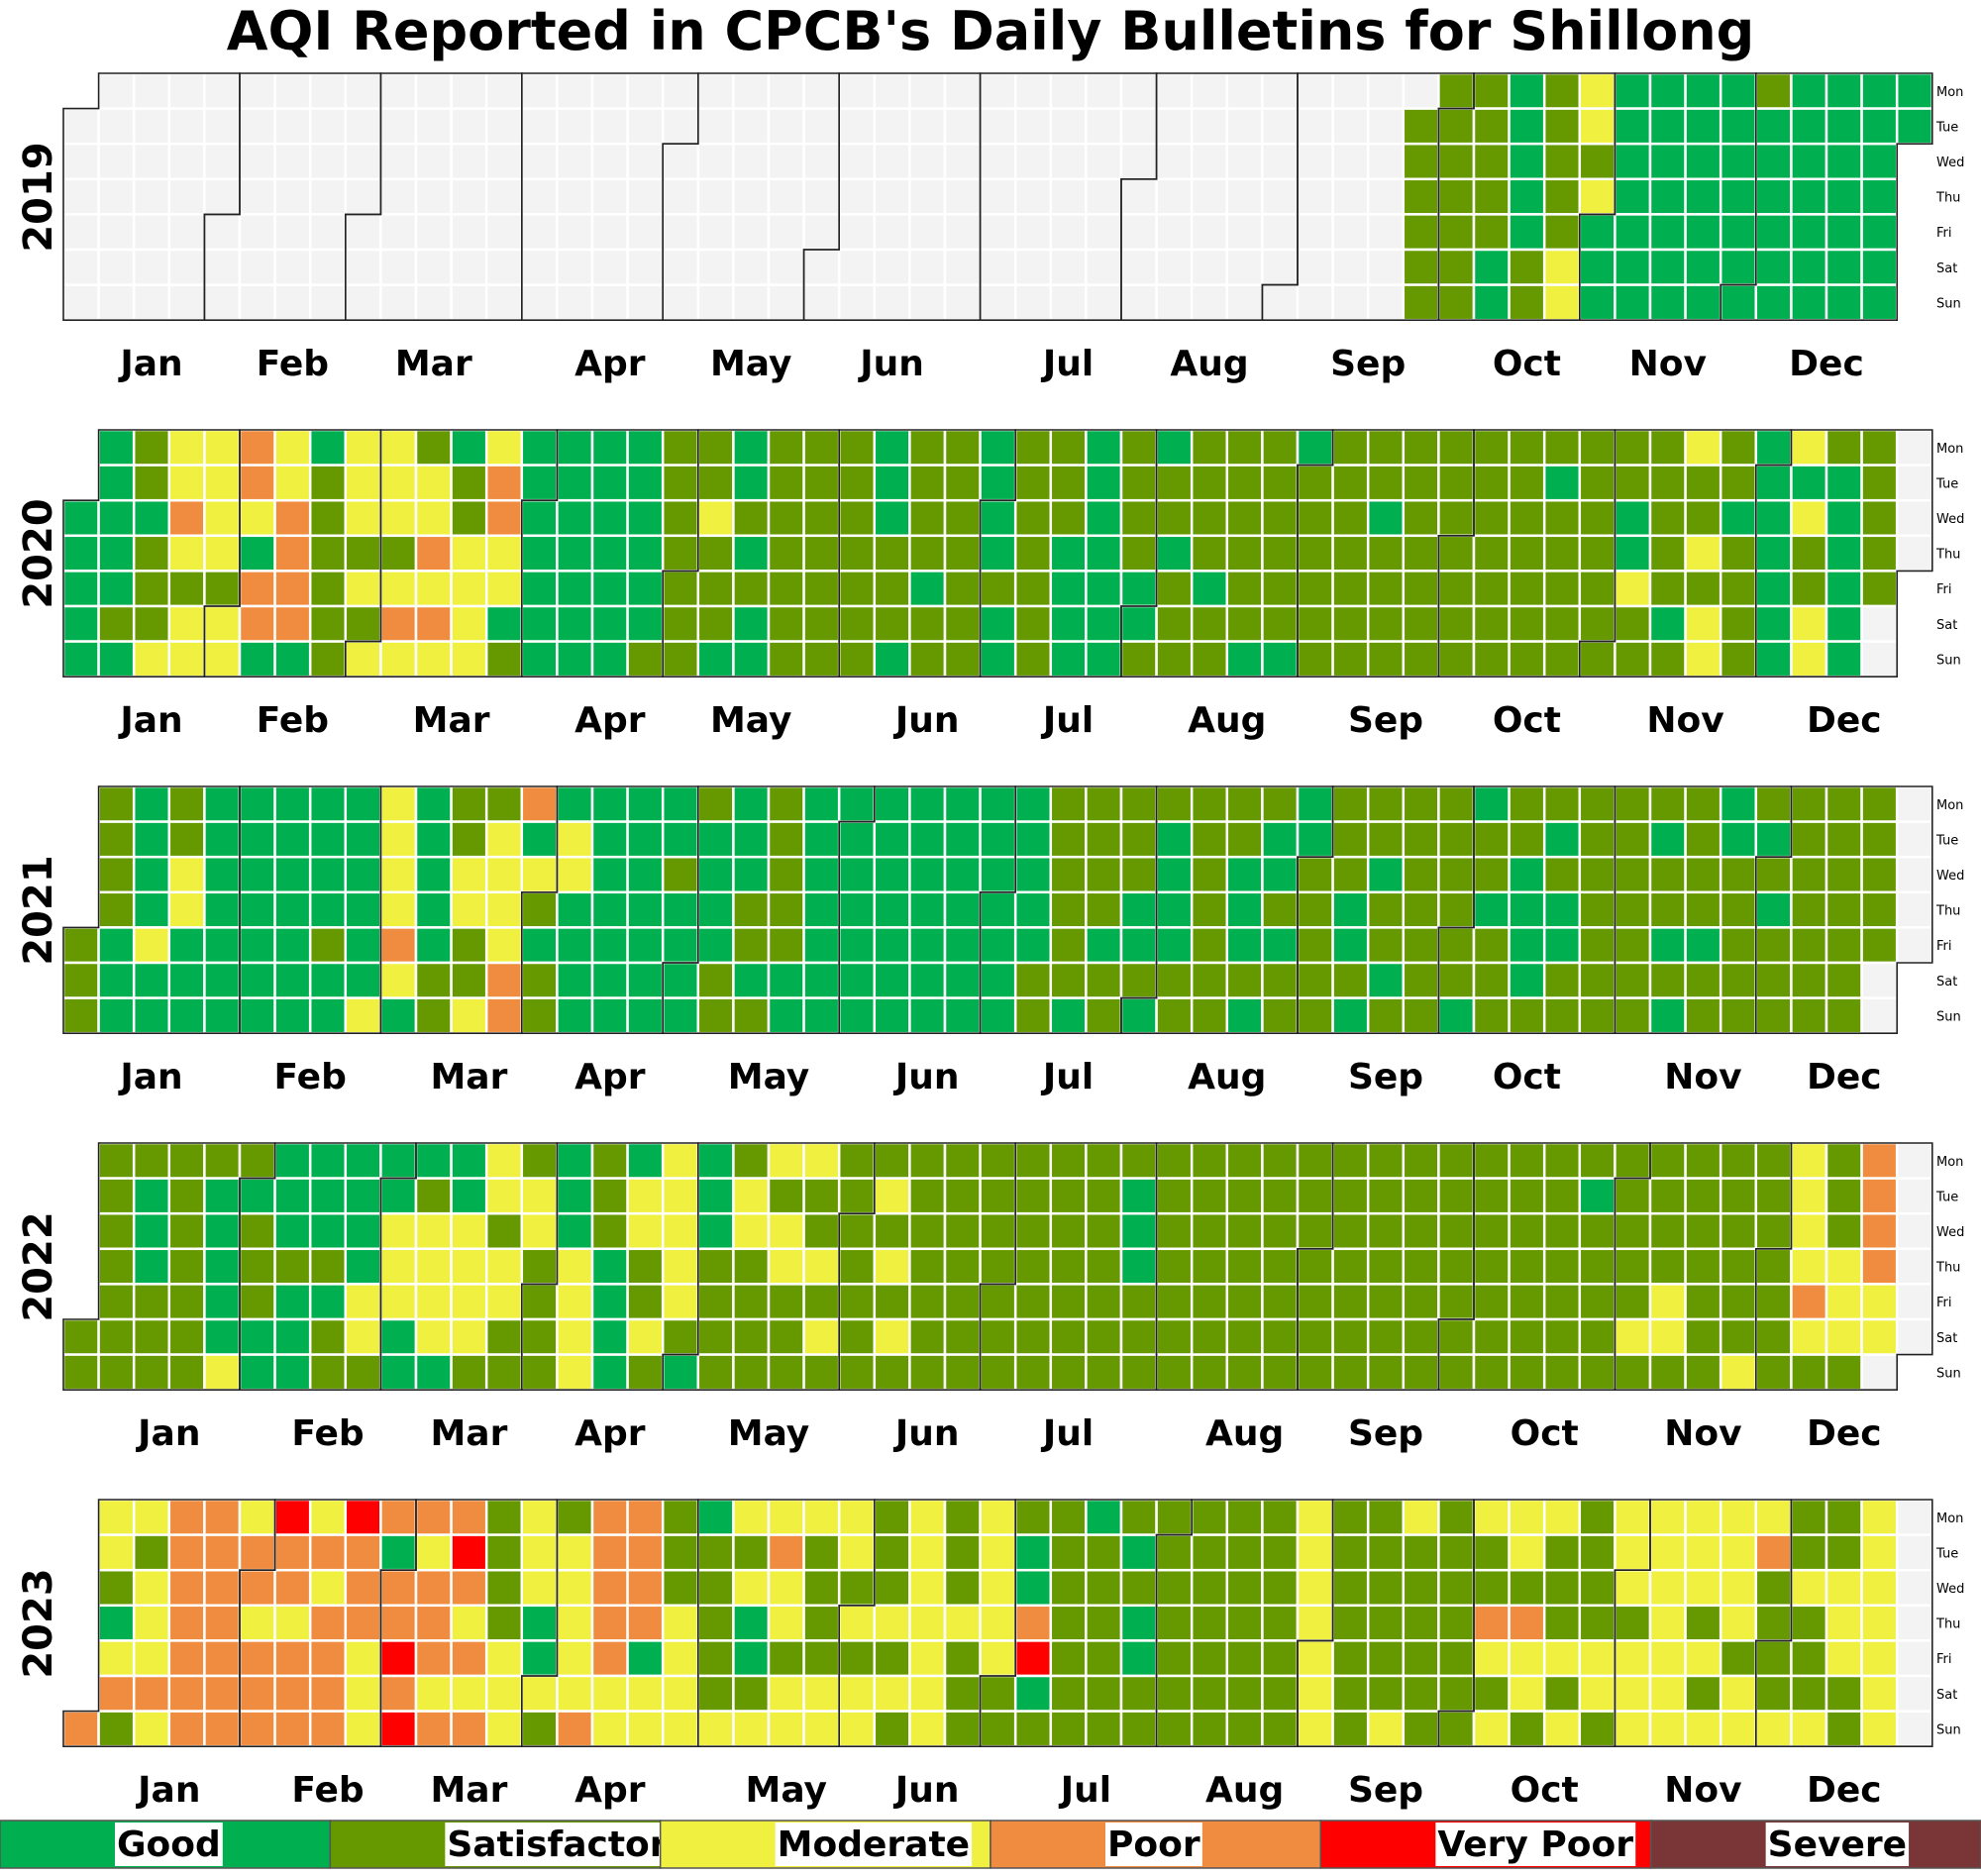 The height and width of the screenshot is (1876, 1981). What do you see at coordinates (1949, 805) in the screenshot?
I see `weekday-label: Mon` at bounding box center [1949, 805].